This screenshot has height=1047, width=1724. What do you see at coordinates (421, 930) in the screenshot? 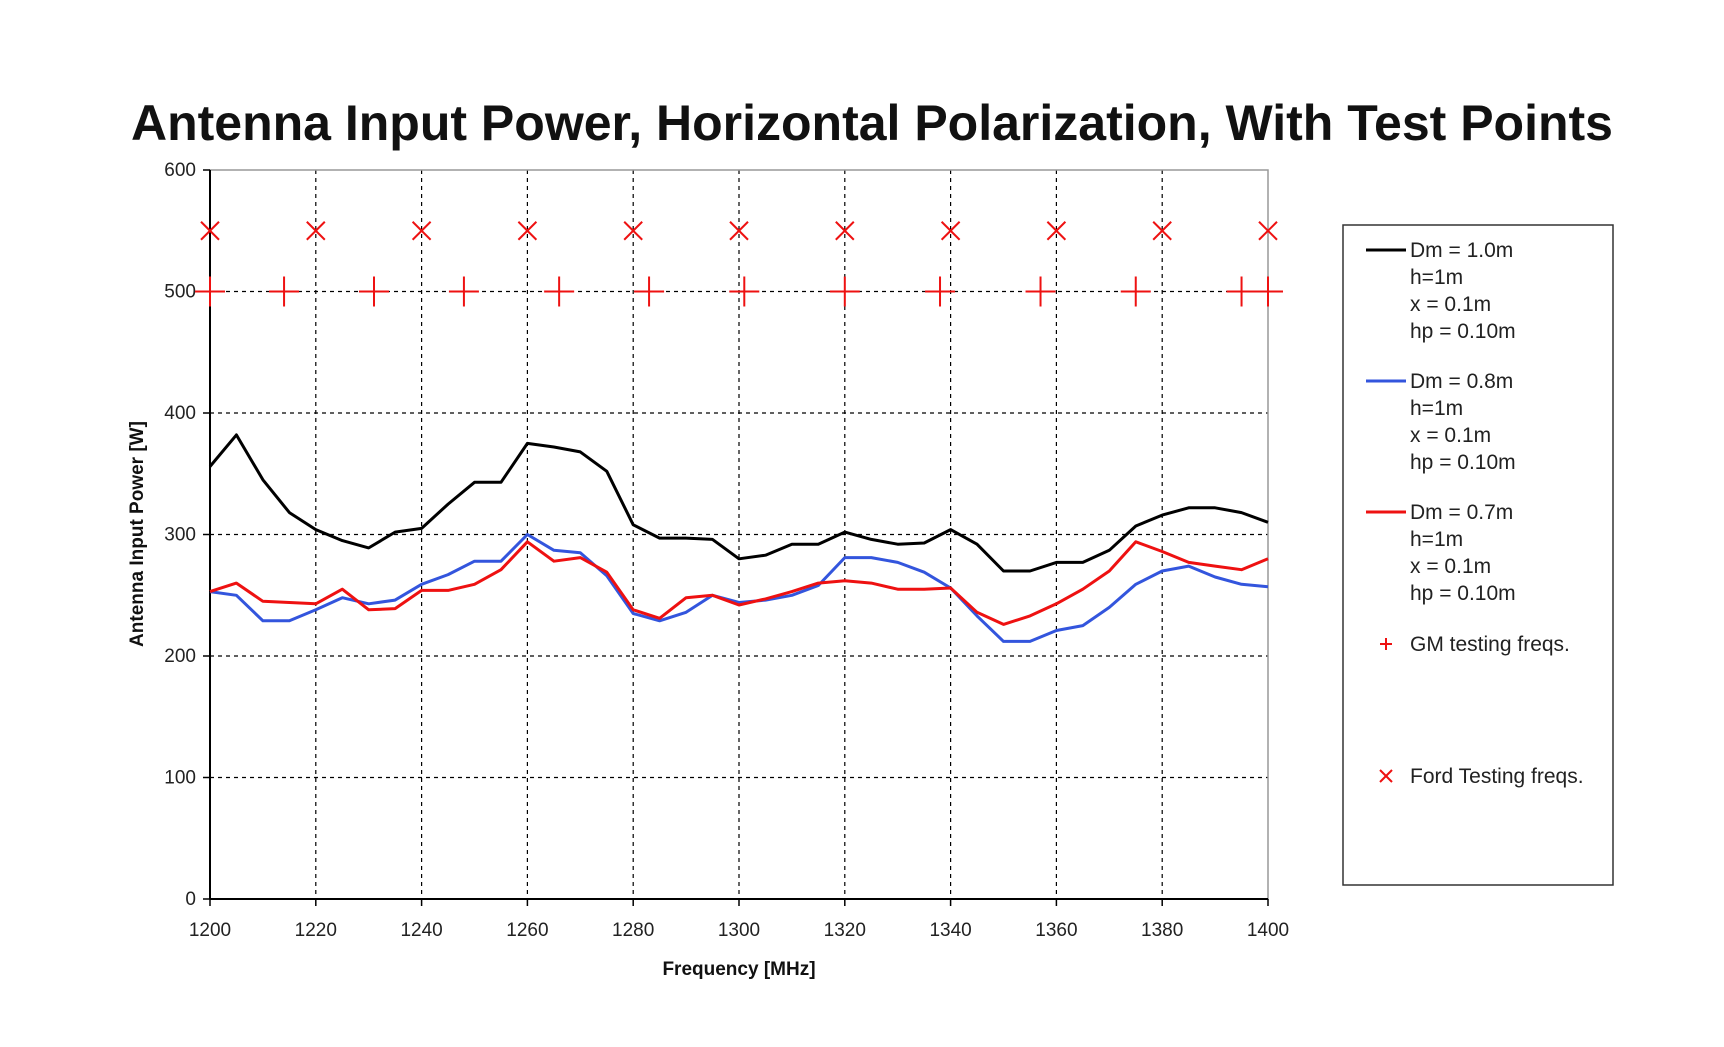
I see `x-tick-label: 1240` at bounding box center [421, 930].